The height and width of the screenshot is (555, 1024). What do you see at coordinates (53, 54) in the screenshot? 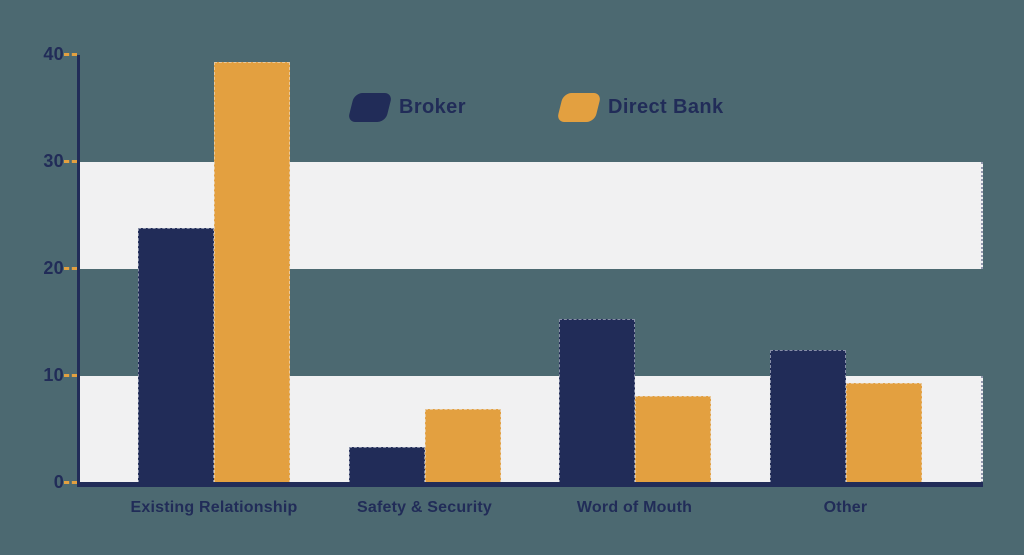
I see `y-axis-label-40: 40` at bounding box center [53, 54].